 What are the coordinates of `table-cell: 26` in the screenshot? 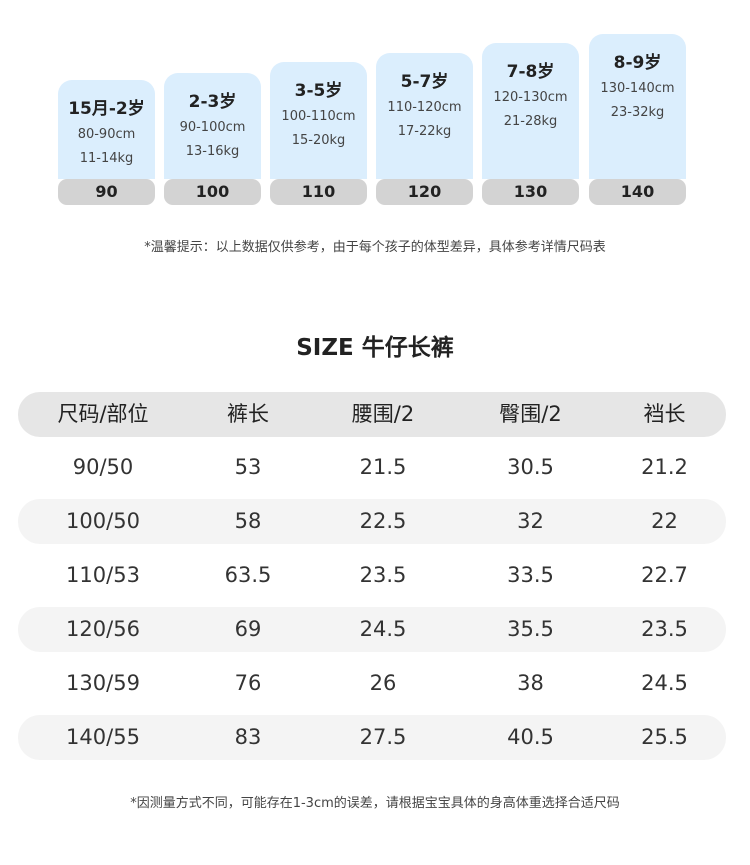 It's located at (383, 683).